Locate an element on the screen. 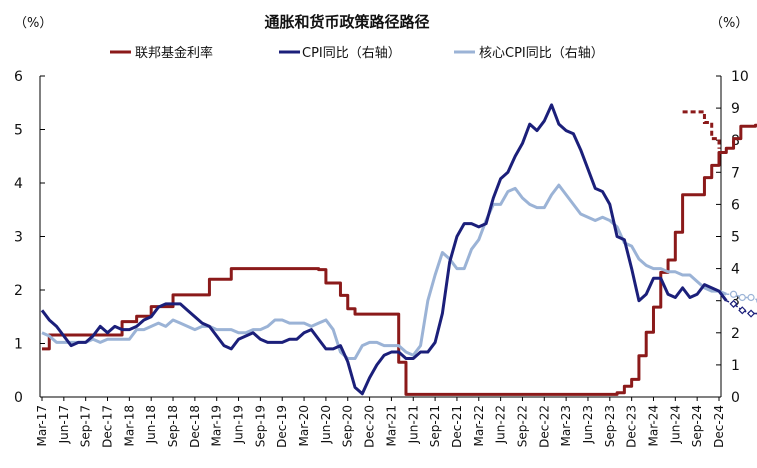  x-tick-label: Dec-23 is located at coordinates (632, 426).